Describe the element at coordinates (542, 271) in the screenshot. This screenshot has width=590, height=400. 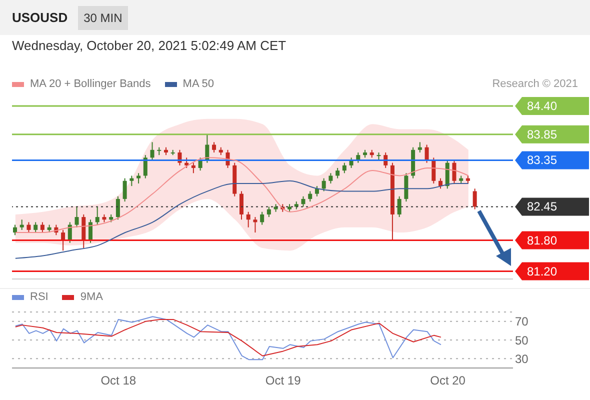
I see `y-tick-label: 81.20` at that location.